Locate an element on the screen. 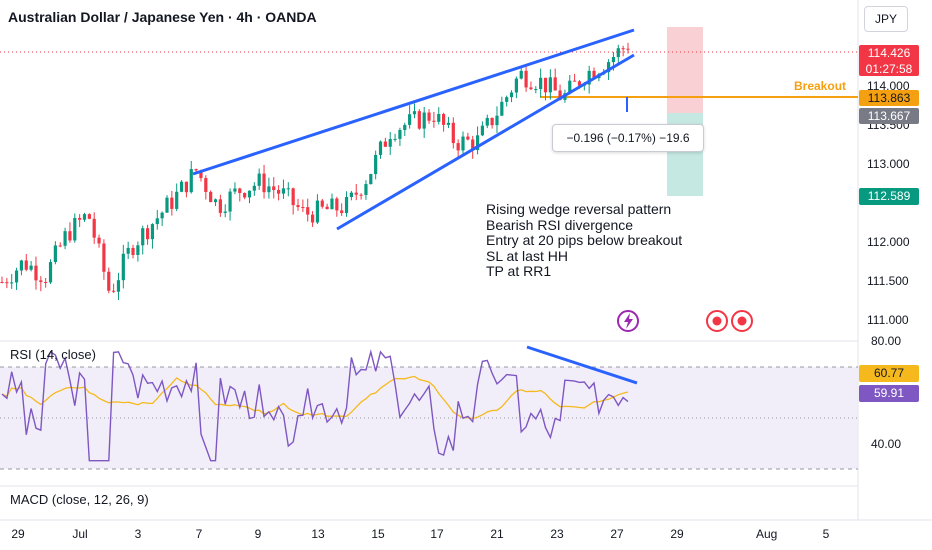 The width and height of the screenshot is (932, 550). currency-button: JPY is located at coordinates (886, 19).